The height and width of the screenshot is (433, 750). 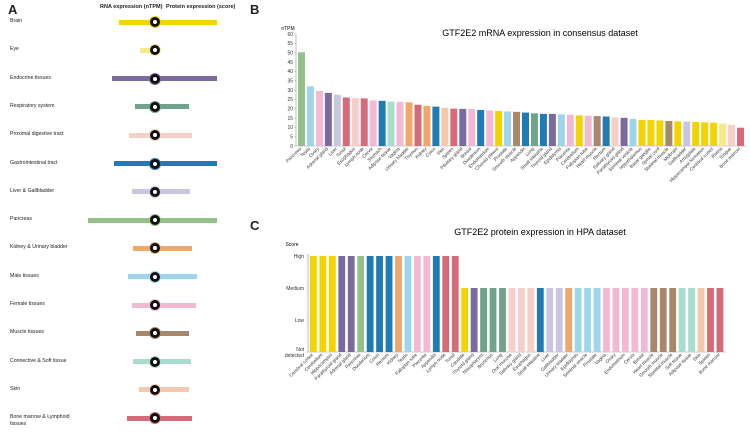 What do you see at coordinates (287, 29) in the screenshot?
I see `y-axis-label: nTPM` at bounding box center [287, 29].